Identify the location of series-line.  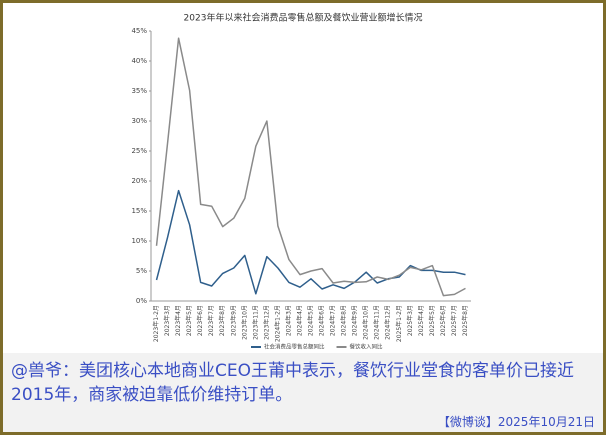
(310, 242).